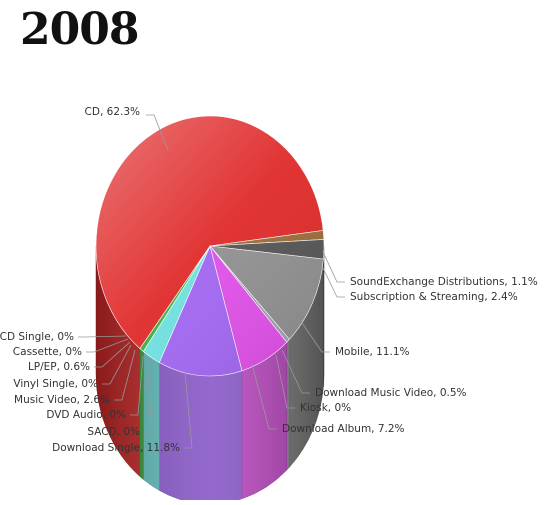 This screenshot has height=505, width=550. Describe the element at coordinates (391, 393) in the screenshot. I see `slice-label-download-music-video: Download Music Video, 0.5%` at that location.